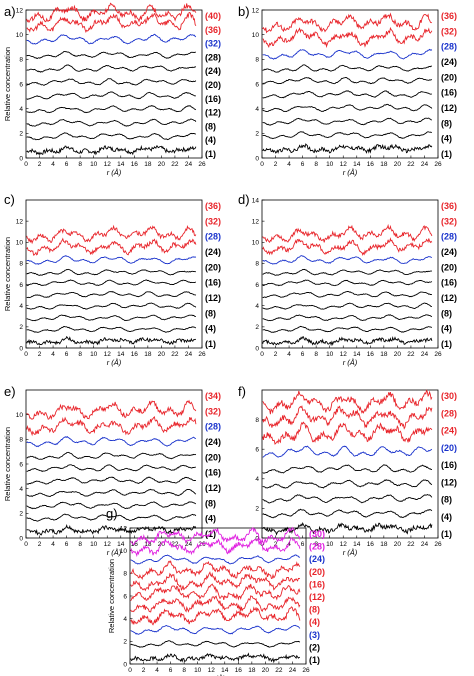 This screenshot has width=474, height=676. Describe the element at coordinates (276, 544) in the screenshot. I see `x-tick-label: 2` at that location.